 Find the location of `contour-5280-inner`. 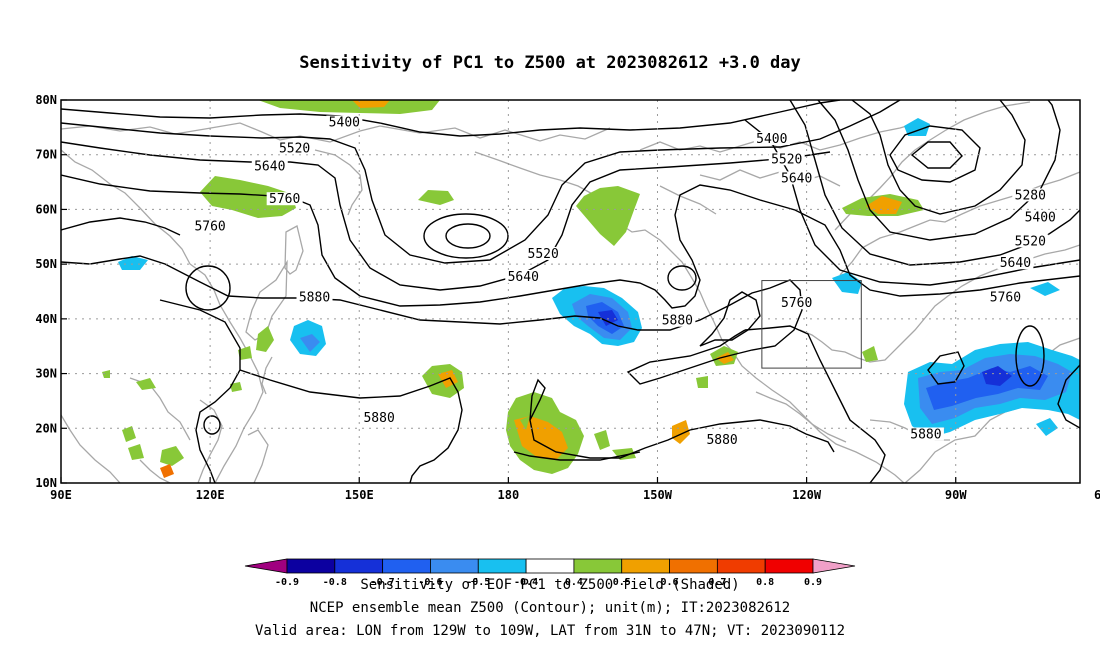

contour-5280-inner is located at coordinates (936, 155).